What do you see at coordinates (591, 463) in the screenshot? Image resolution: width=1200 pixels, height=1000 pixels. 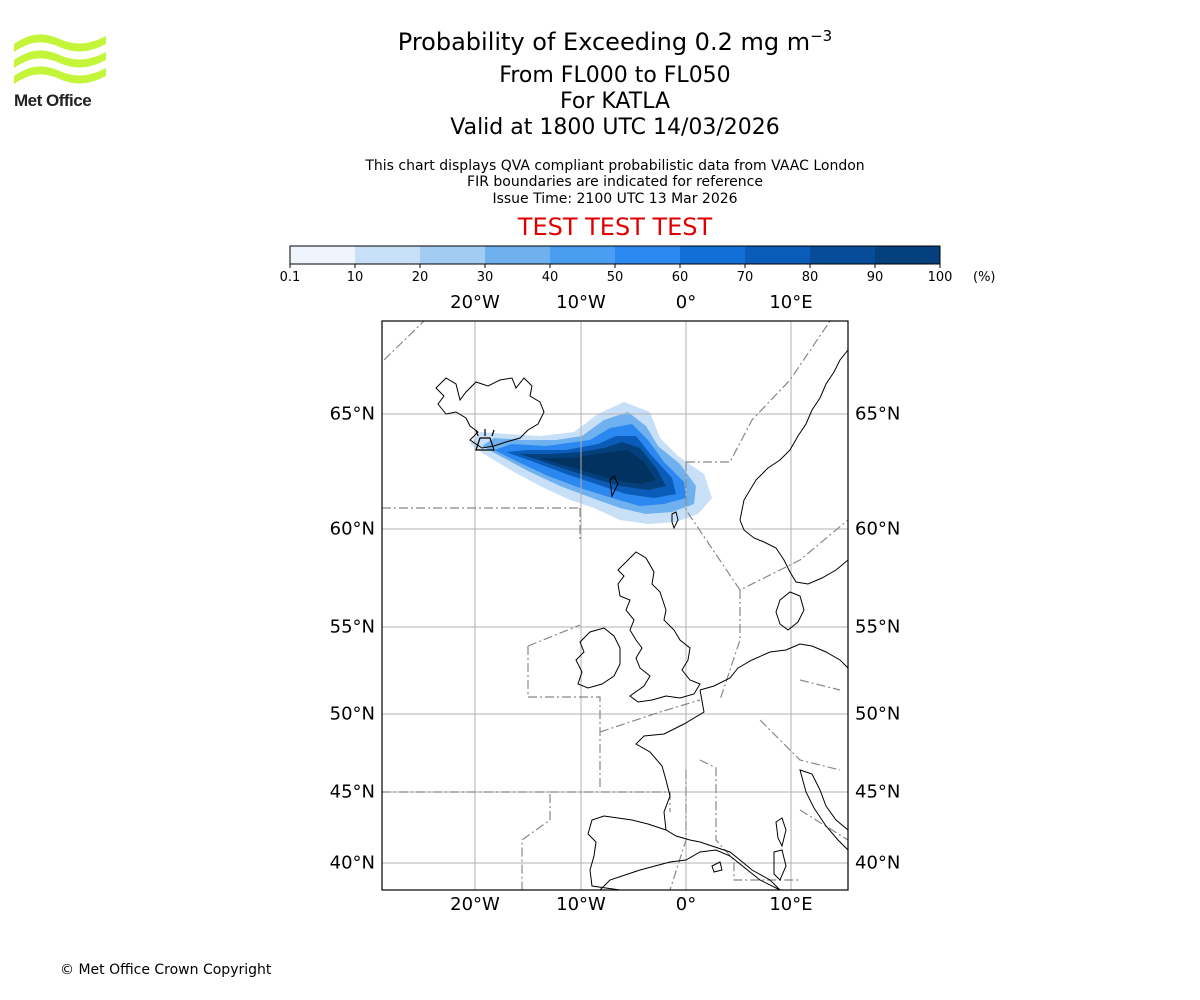 I see `ash-plume` at bounding box center [591, 463].